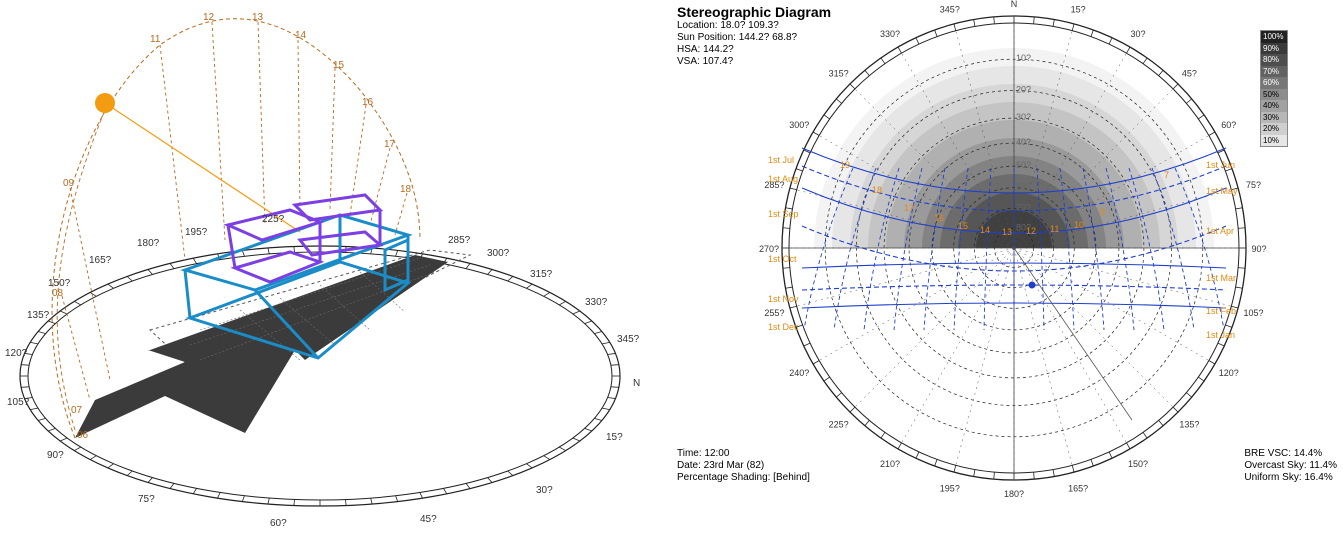  I want to click on sun-position-text: Sun Position: 144.2? 68.8?, so click(737, 37).